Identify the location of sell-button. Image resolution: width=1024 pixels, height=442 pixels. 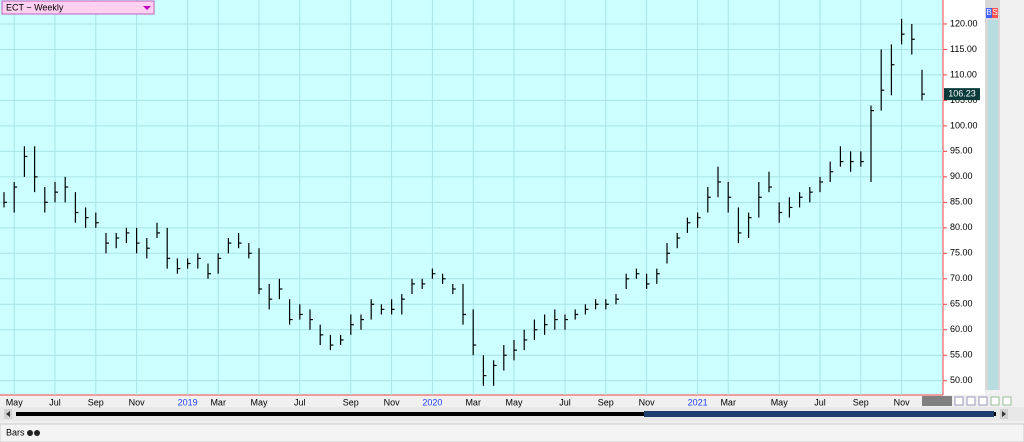
(995, 13).